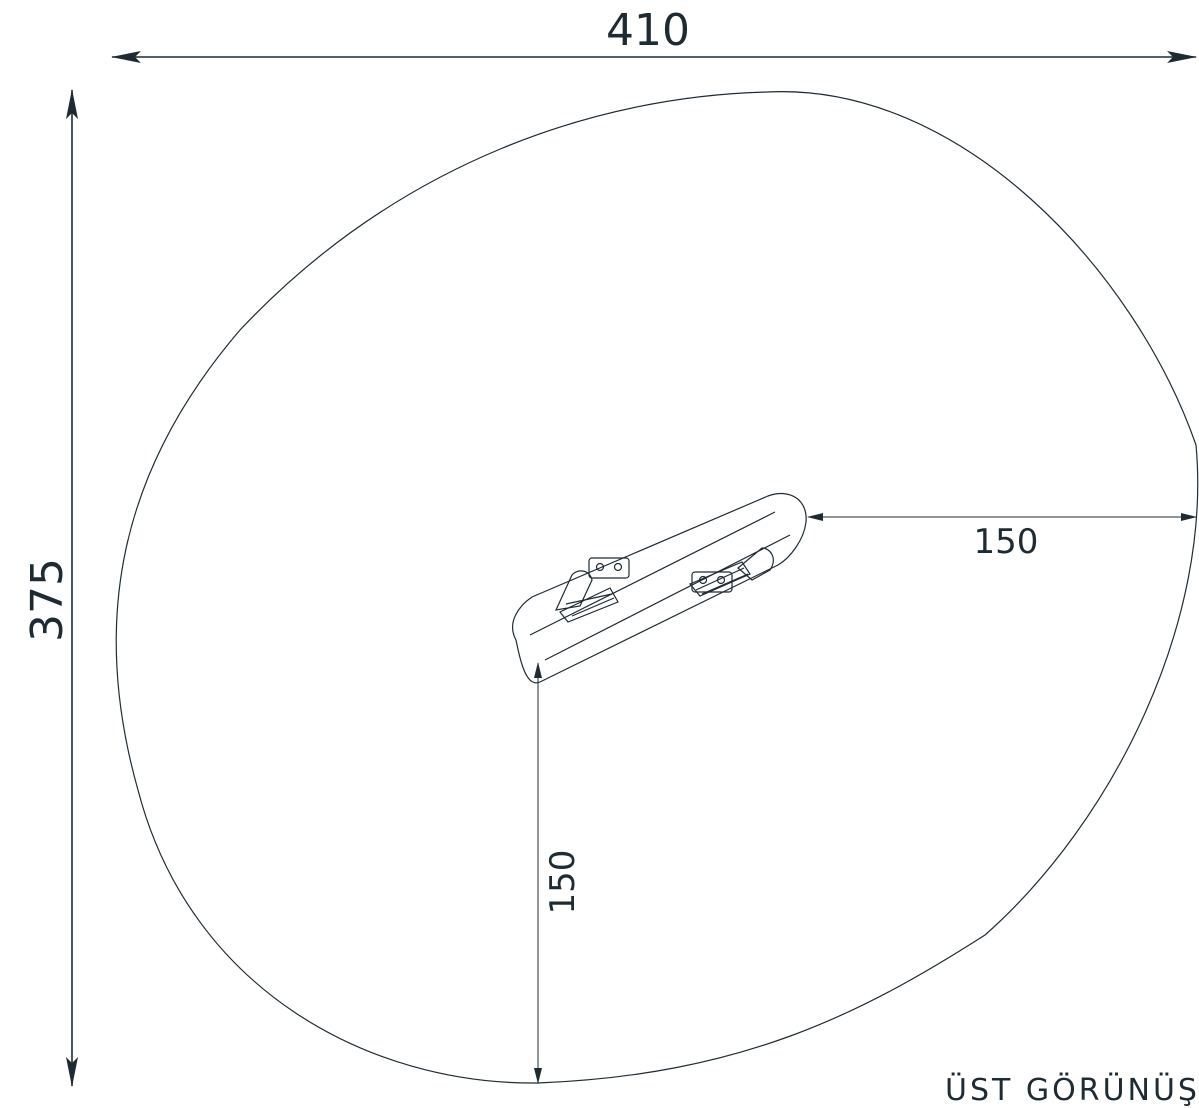 This screenshot has height=1108, width=1199. What do you see at coordinates (755, 564) in the screenshot?
I see `equipment-seat-right` at bounding box center [755, 564].